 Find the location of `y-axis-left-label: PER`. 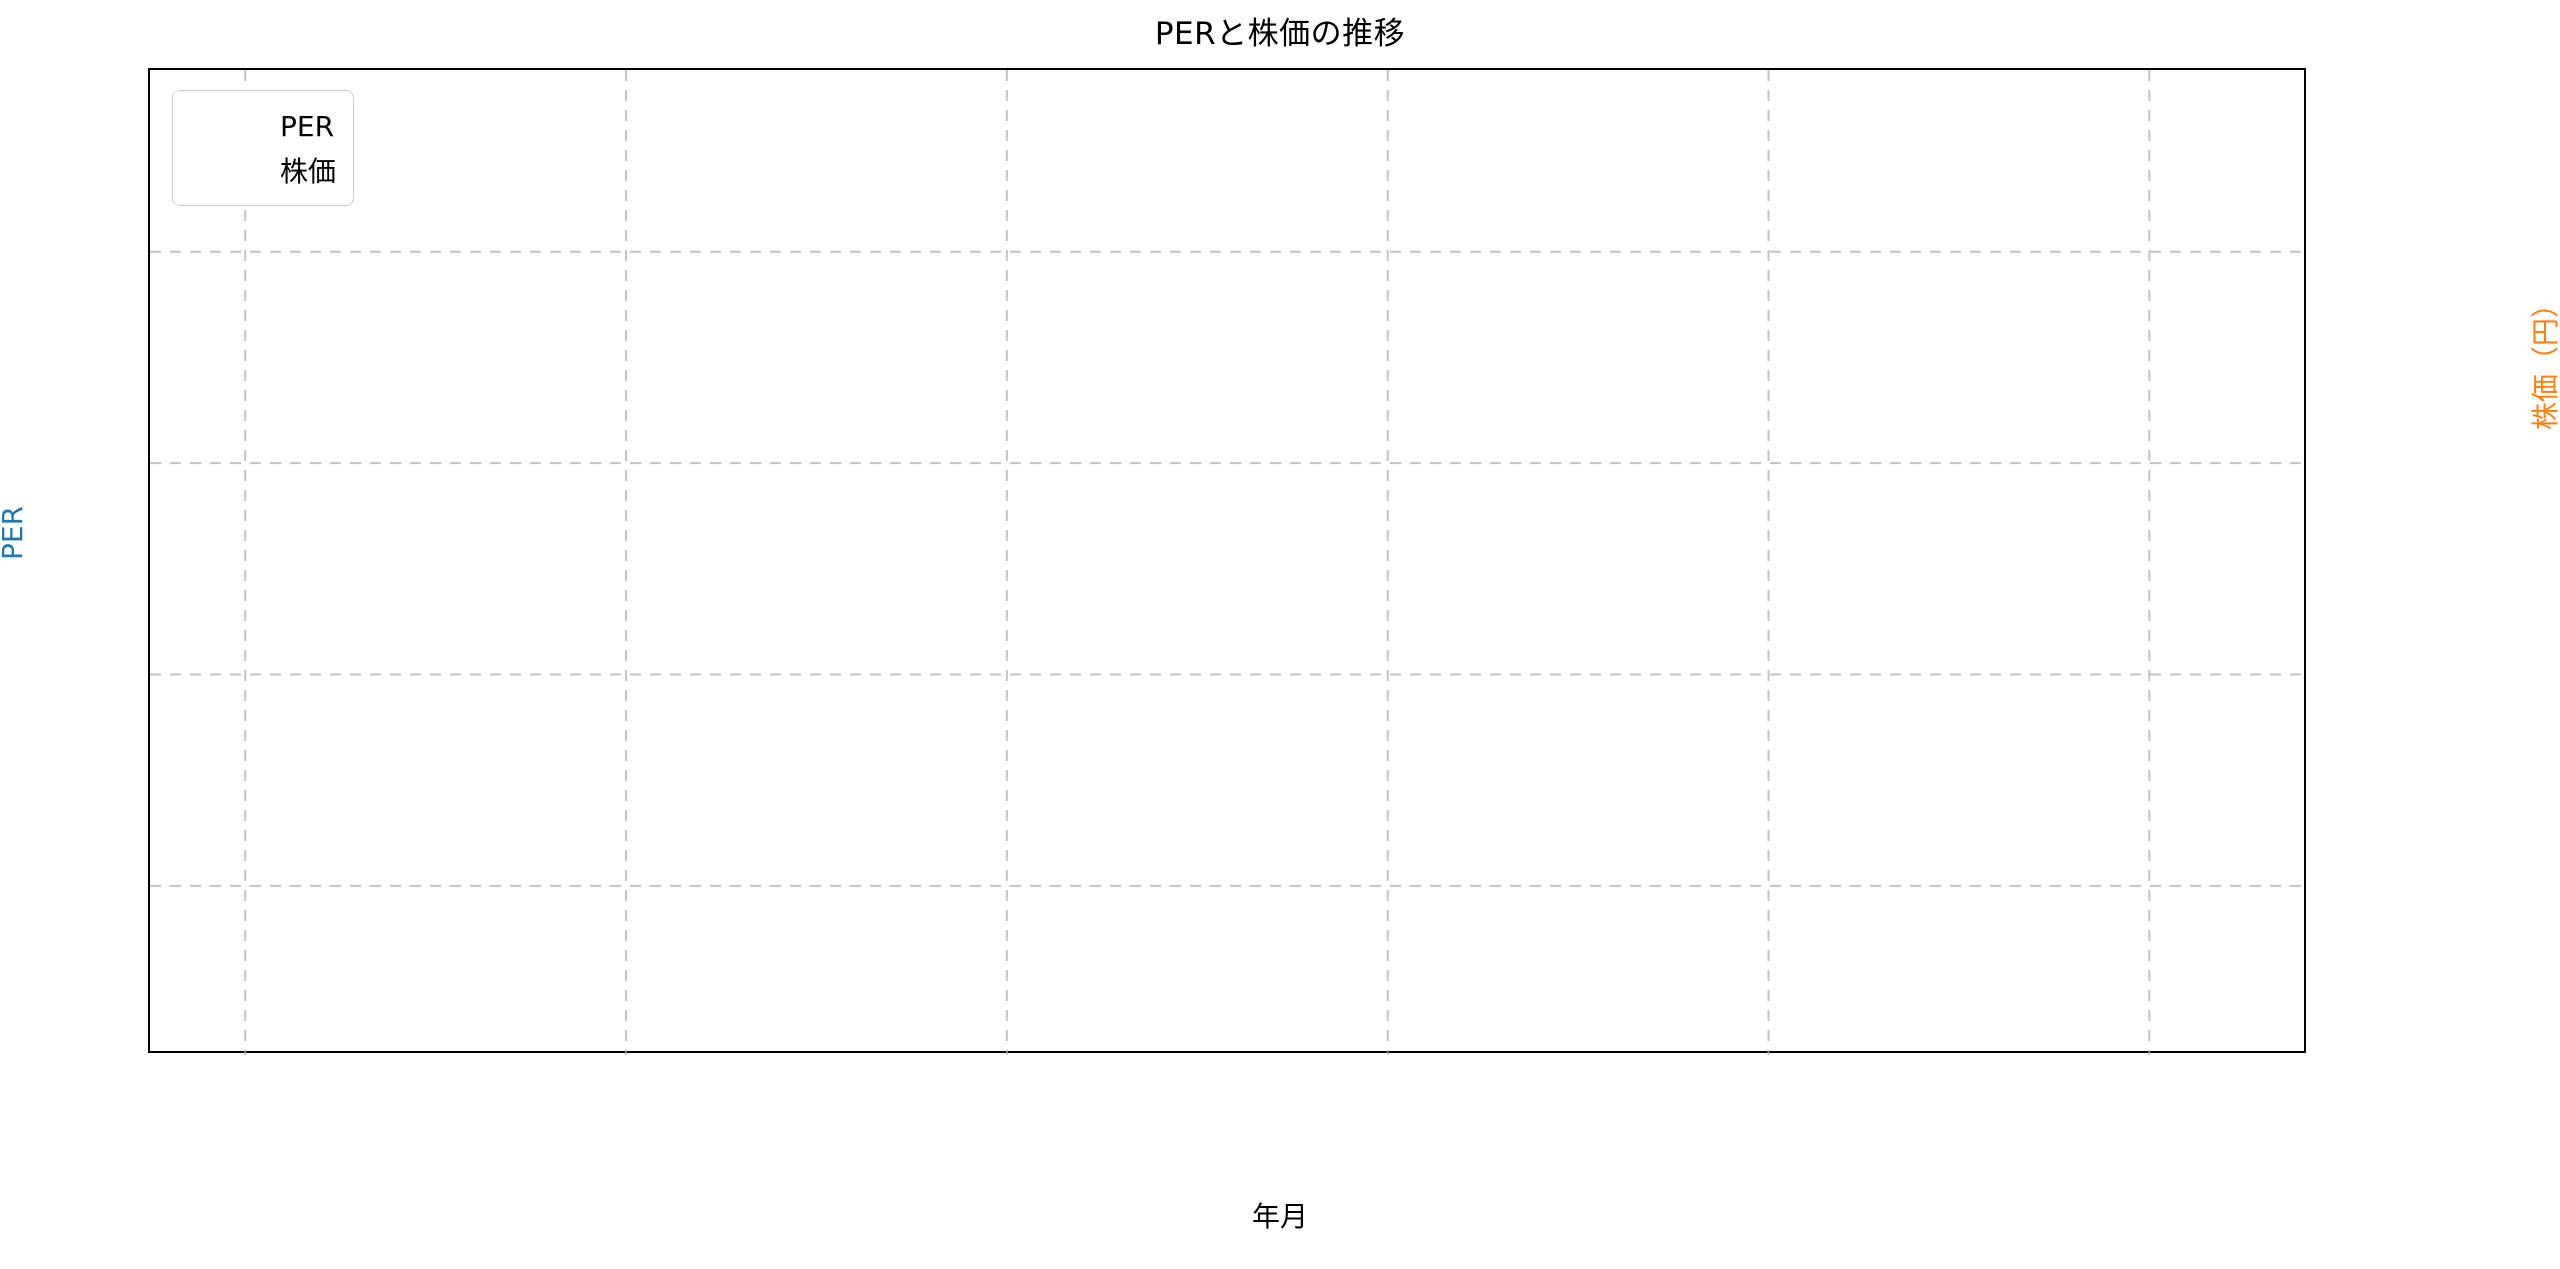

y-axis-left-label: PER is located at coordinates (14, 532).